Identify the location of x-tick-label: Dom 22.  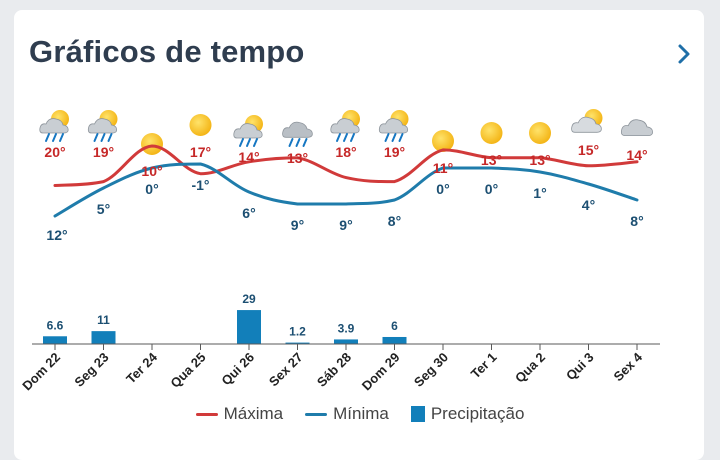
(41, 372).